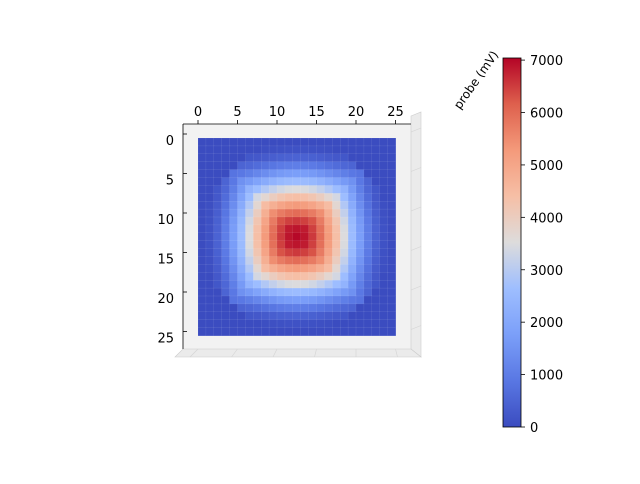 Image resolution: width=640 pixels, height=484 pixels. What do you see at coordinates (395, 112) in the screenshot?
I see `x-tick-label: 25` at bounding box center [395, 112].